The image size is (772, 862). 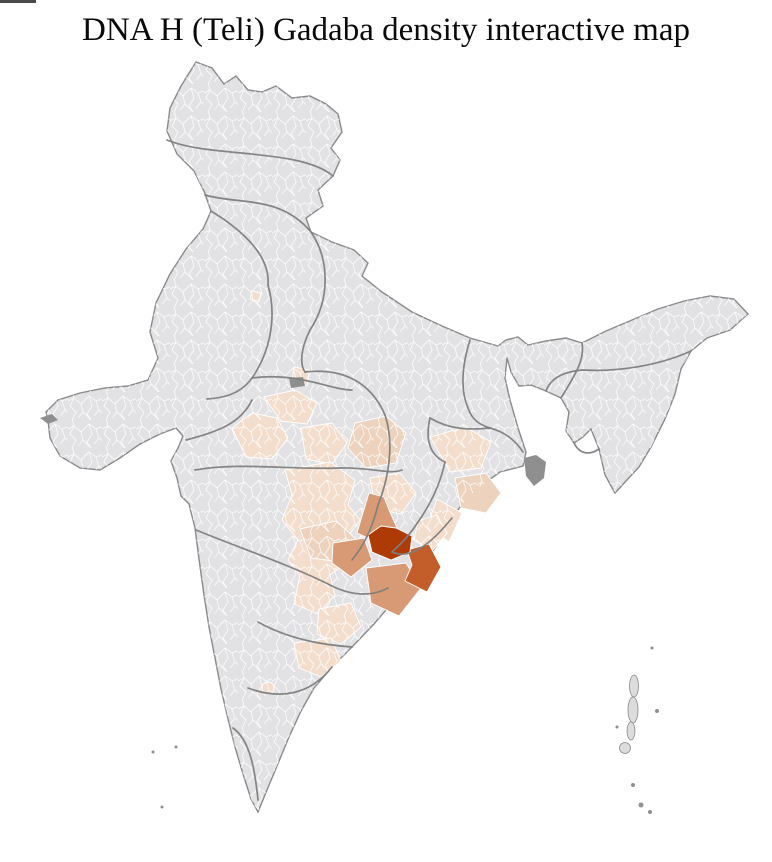 What do you see at coordinates (629, 714) in the screenshot?
I see `andaman-nicobar-islands` at bounding box center [629, 714].